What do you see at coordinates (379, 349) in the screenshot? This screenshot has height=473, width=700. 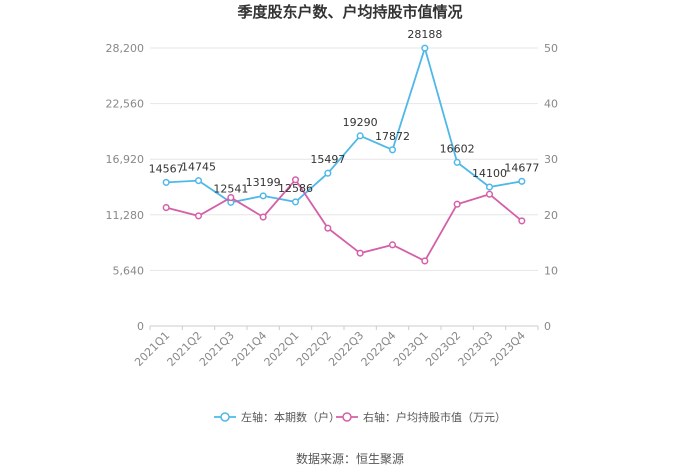 I see `x-tick-label: 2022Q4` at bounding box center [379, 349].